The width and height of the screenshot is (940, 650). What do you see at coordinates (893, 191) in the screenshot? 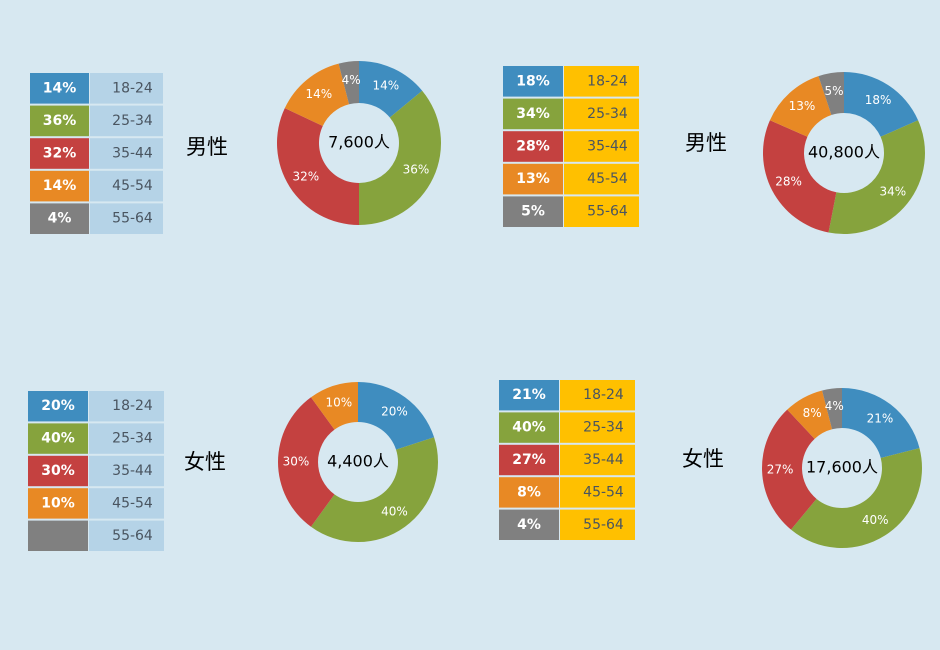
I see `slice-label: 34%` at bounding box center [893, 191].